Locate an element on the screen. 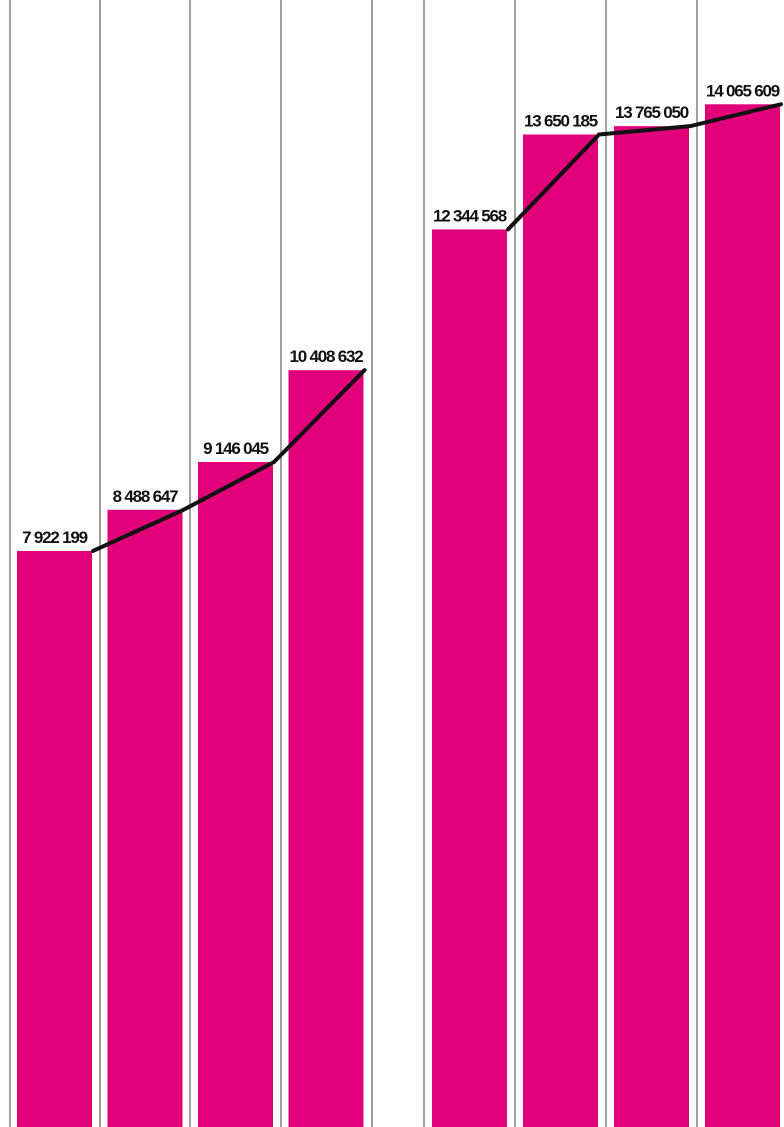 This screenshot has height=1127, width=784. value-label: 8 488 647 is located at coordinates (146, 496).